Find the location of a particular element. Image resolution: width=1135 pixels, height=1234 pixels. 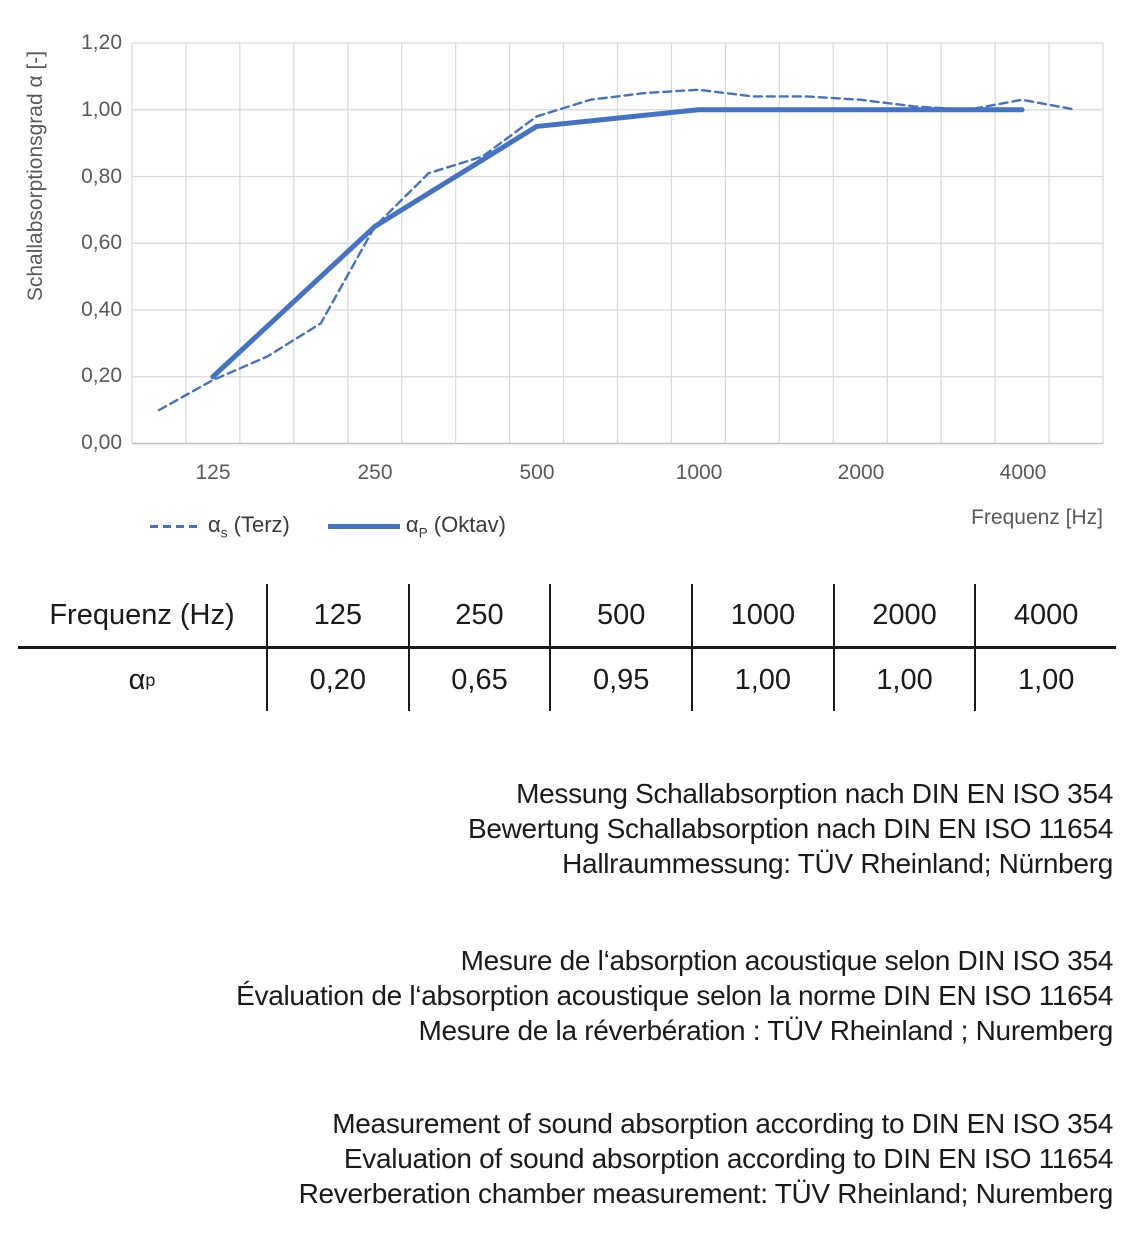

y-tick-label: 0,60 is located at coordinates (101, 242).